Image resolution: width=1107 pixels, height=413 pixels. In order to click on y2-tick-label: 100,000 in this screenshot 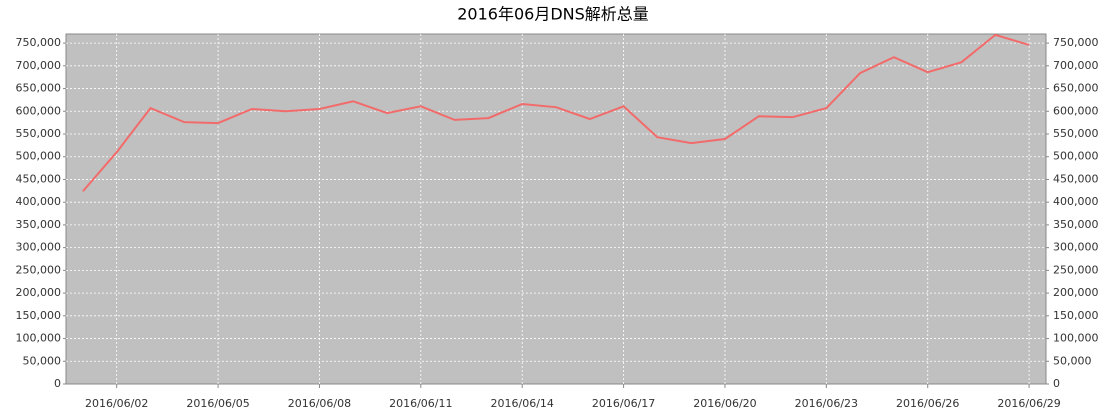, I will do `click(1076, 338)`.